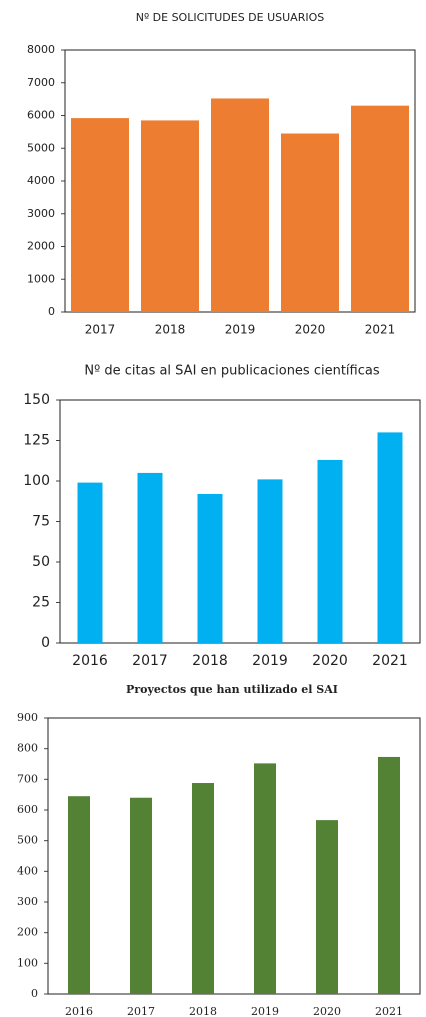 This screenshot has width=426, height=1017. Describe the element at coordinates (27, 809) in the screenshot. I see `y-tick-label: 600` at that location.